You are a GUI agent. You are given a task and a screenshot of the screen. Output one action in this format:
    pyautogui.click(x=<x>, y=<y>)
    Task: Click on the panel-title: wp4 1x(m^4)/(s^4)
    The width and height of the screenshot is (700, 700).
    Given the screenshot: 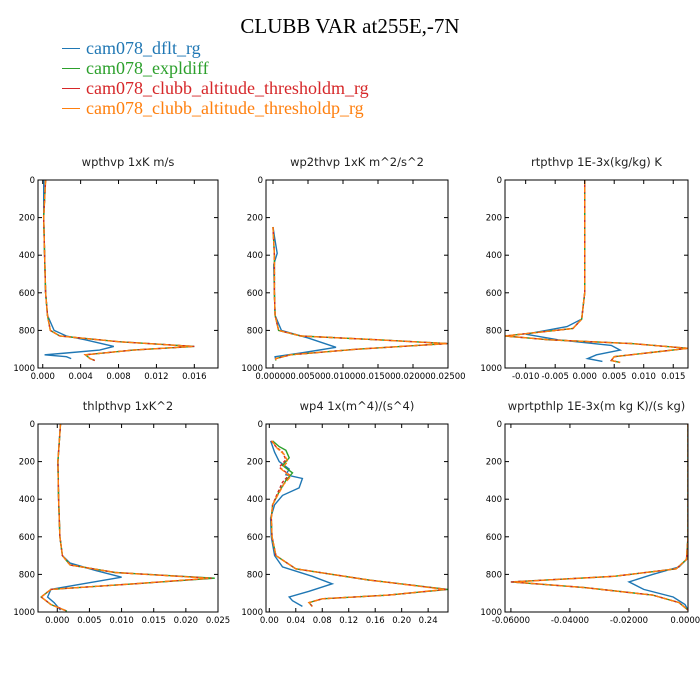 What is the action you would take?
    pyautogui.click(x=357, y=406)
    